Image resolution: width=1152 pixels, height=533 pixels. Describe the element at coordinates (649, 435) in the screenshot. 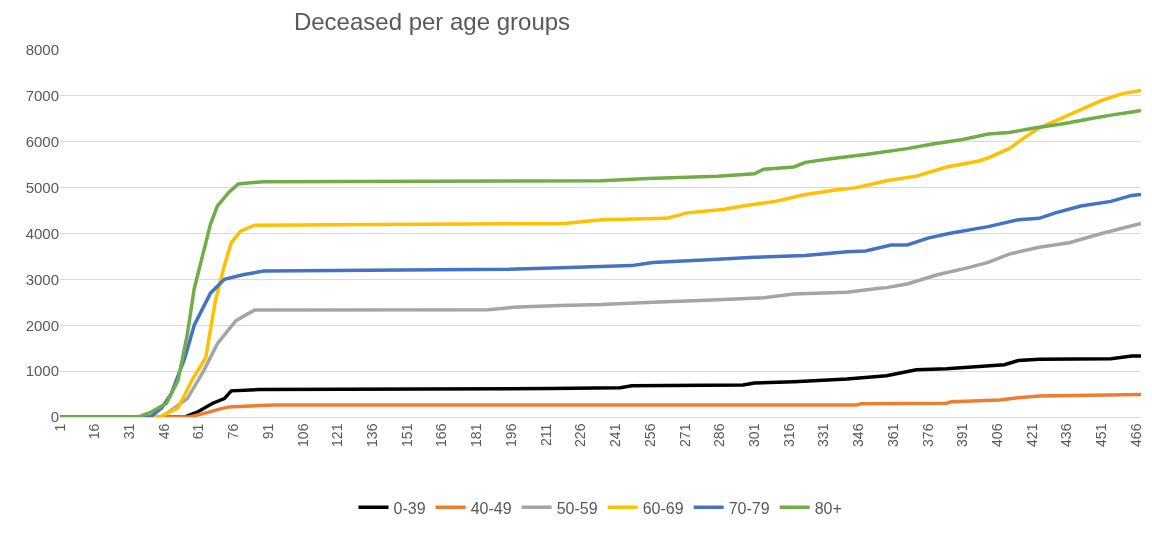

I see `x-tick-label: 256` at that location.